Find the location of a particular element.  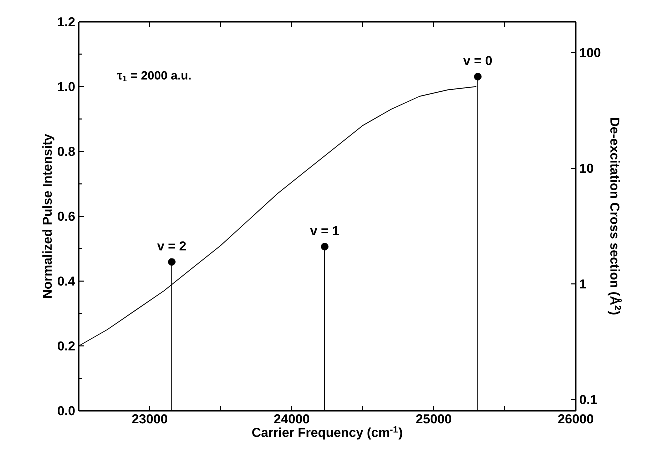

y2-tick-label: 0.1 is located at coordinates (589, 399).